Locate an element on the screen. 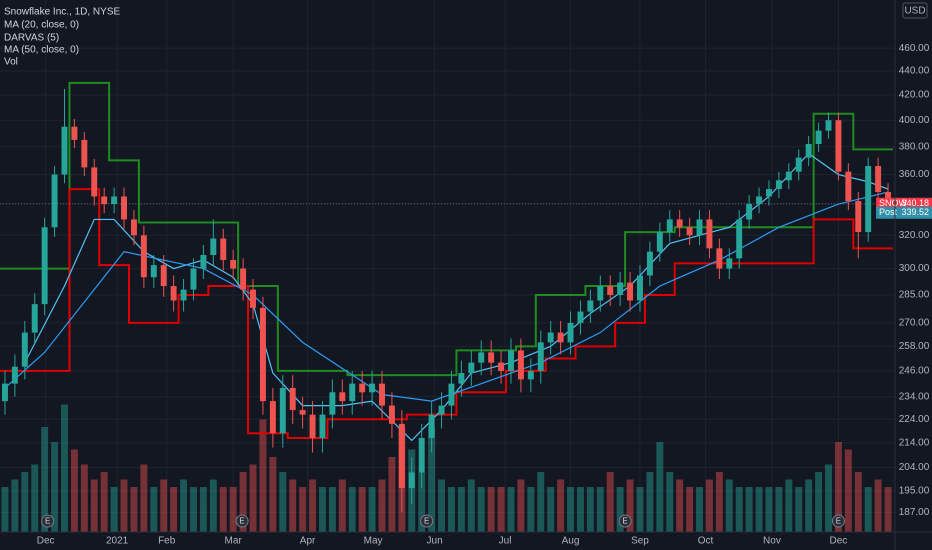 The width and height of the screenshot is (932, 550). currency: USD is located at coordinates (914, 11).